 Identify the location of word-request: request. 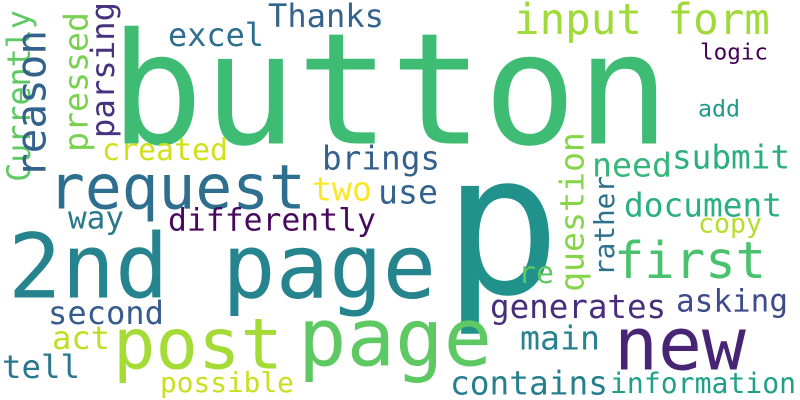
(177, 188).